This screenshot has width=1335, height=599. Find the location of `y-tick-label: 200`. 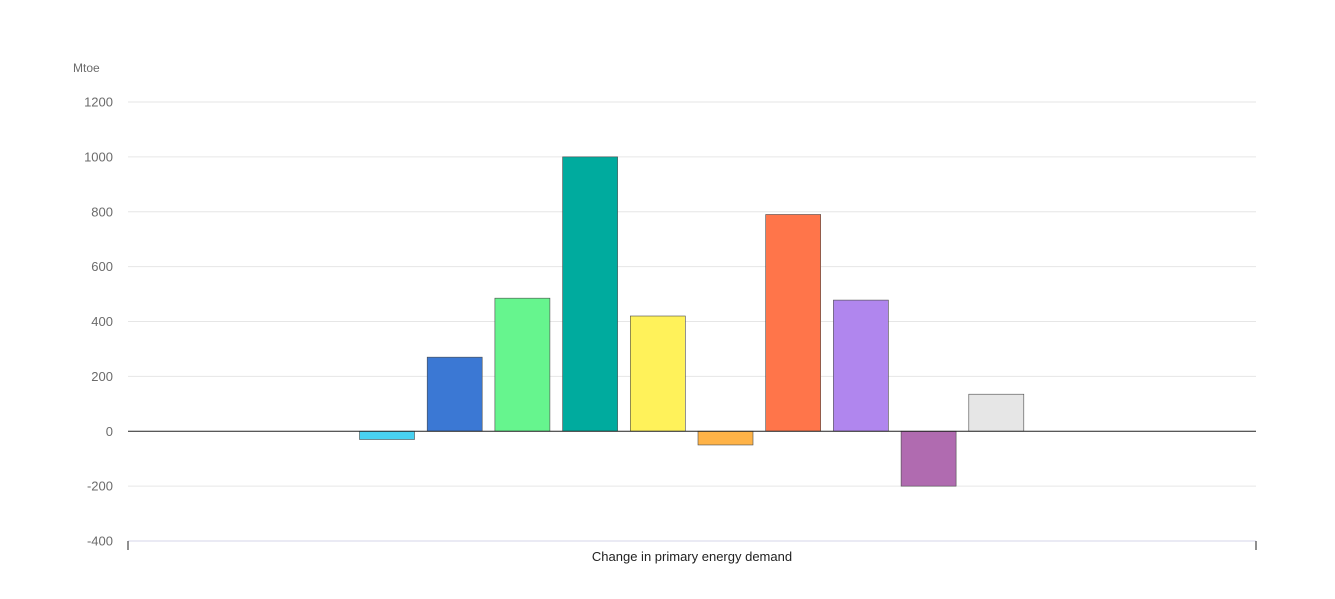

y-tick-label: 200 is located at coordinates (102, 376).